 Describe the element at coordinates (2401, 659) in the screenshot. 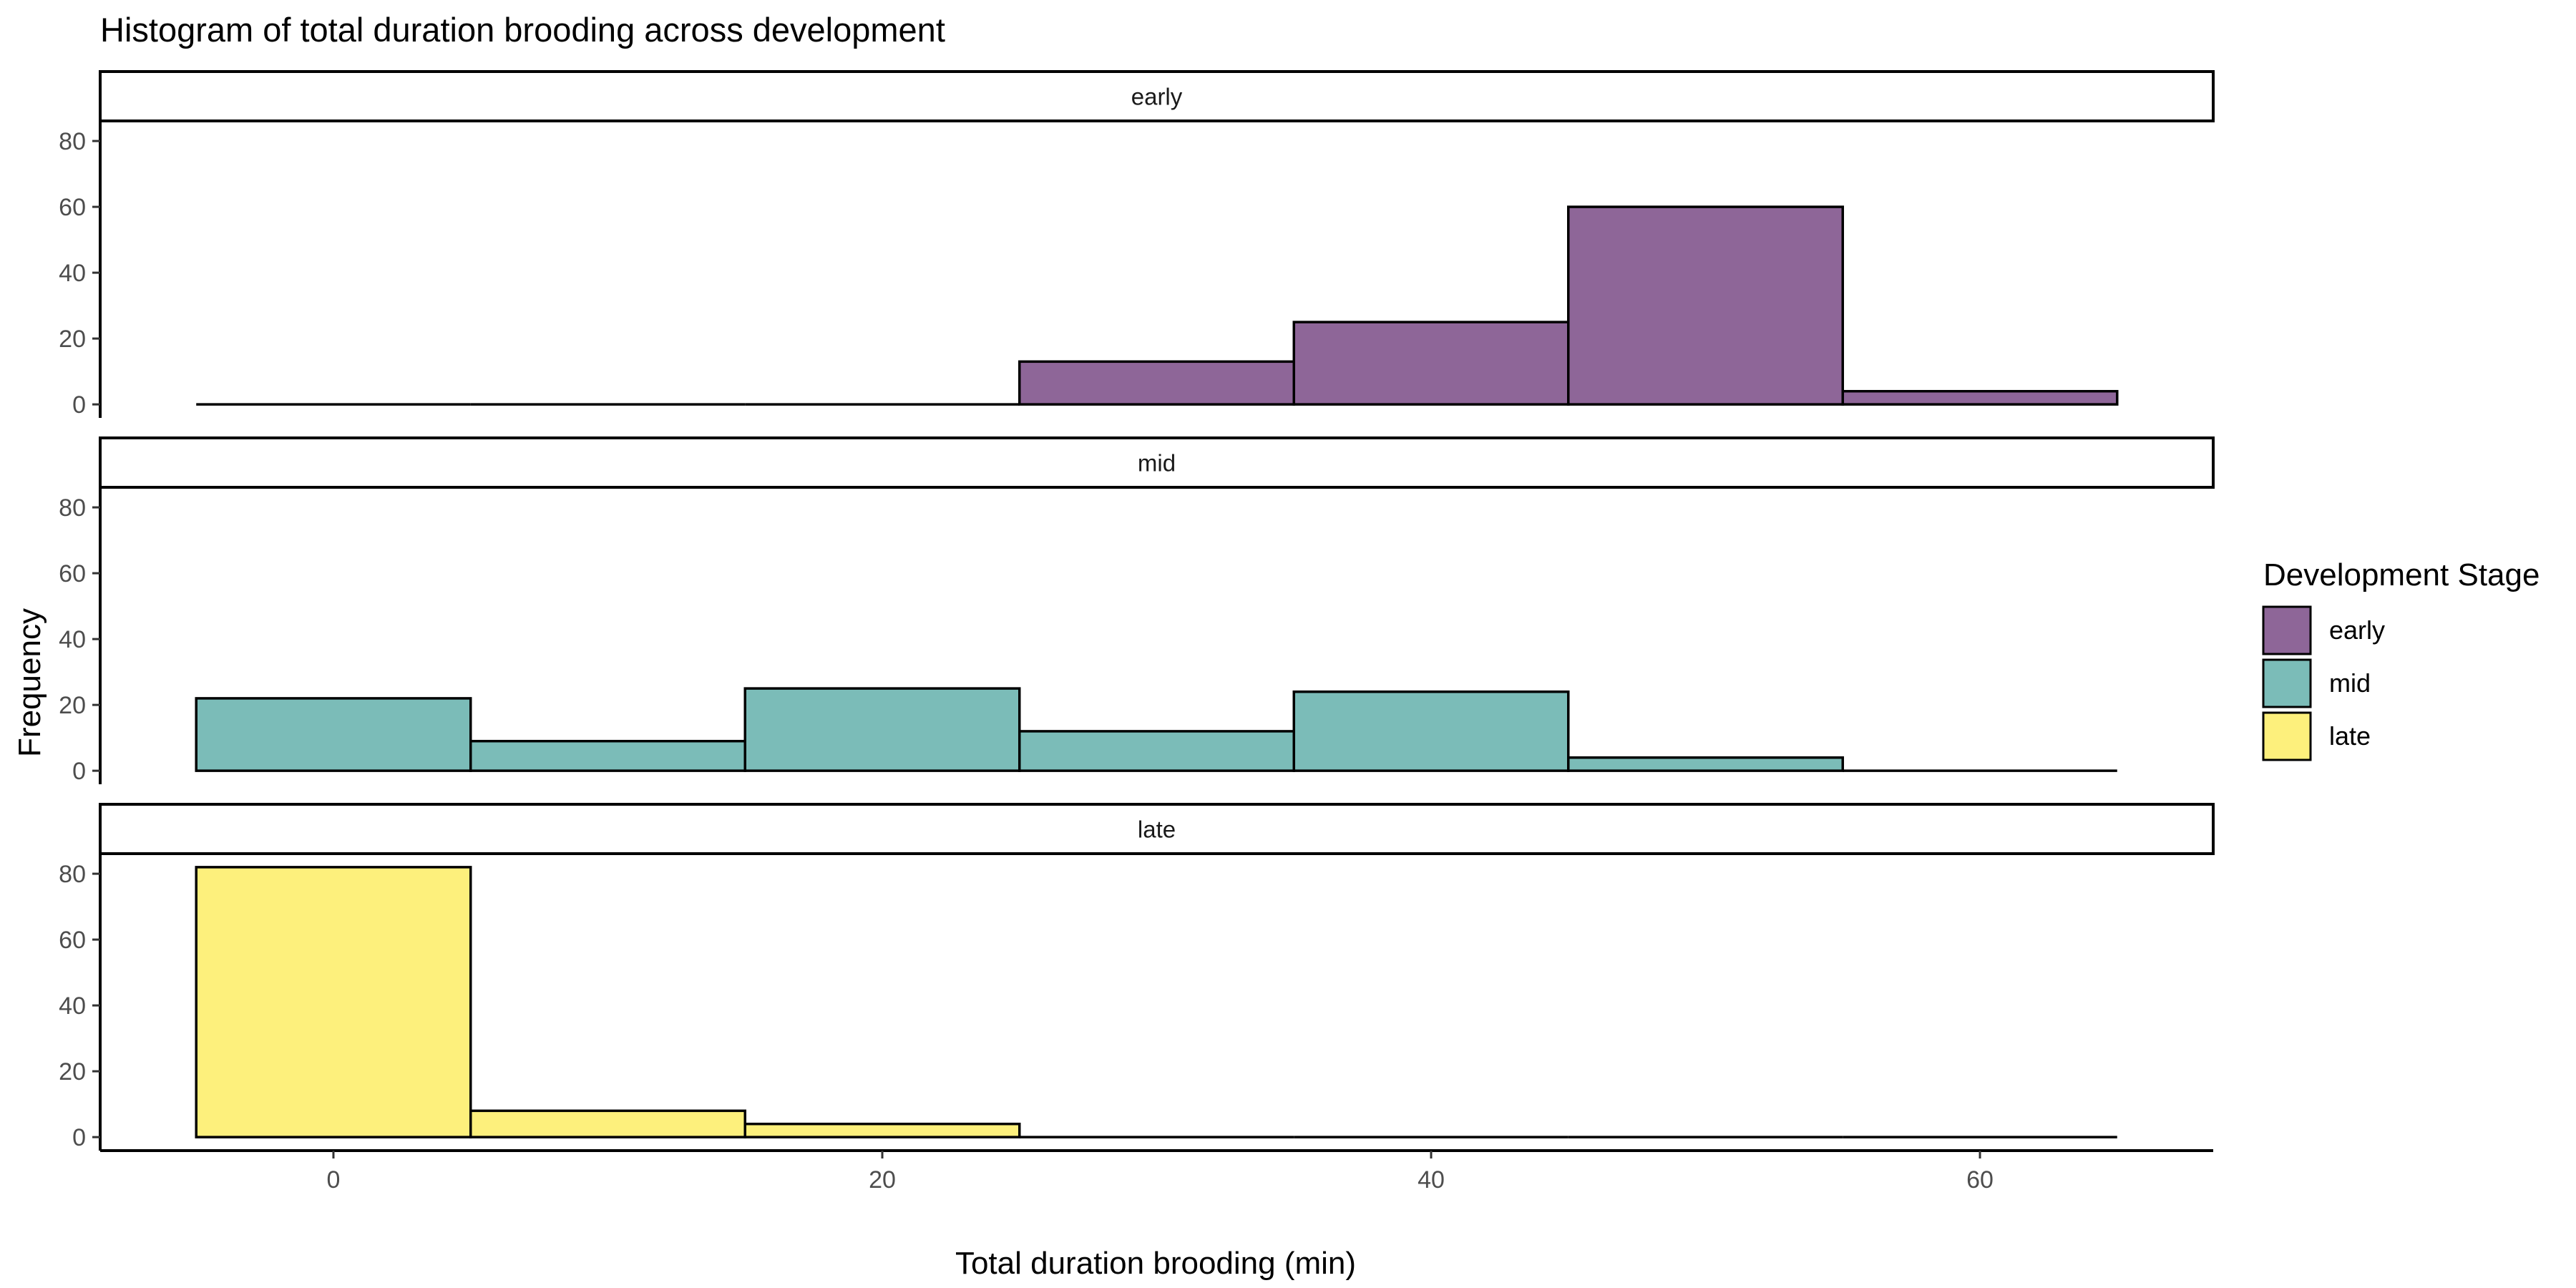

I see `legend: Development Stage early mid late` at that location.